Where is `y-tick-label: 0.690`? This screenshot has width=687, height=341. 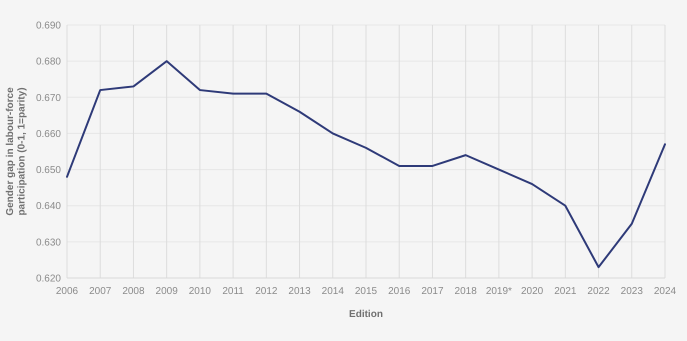
y-tick-label: 0.690 is located at coordinates (49, 26).